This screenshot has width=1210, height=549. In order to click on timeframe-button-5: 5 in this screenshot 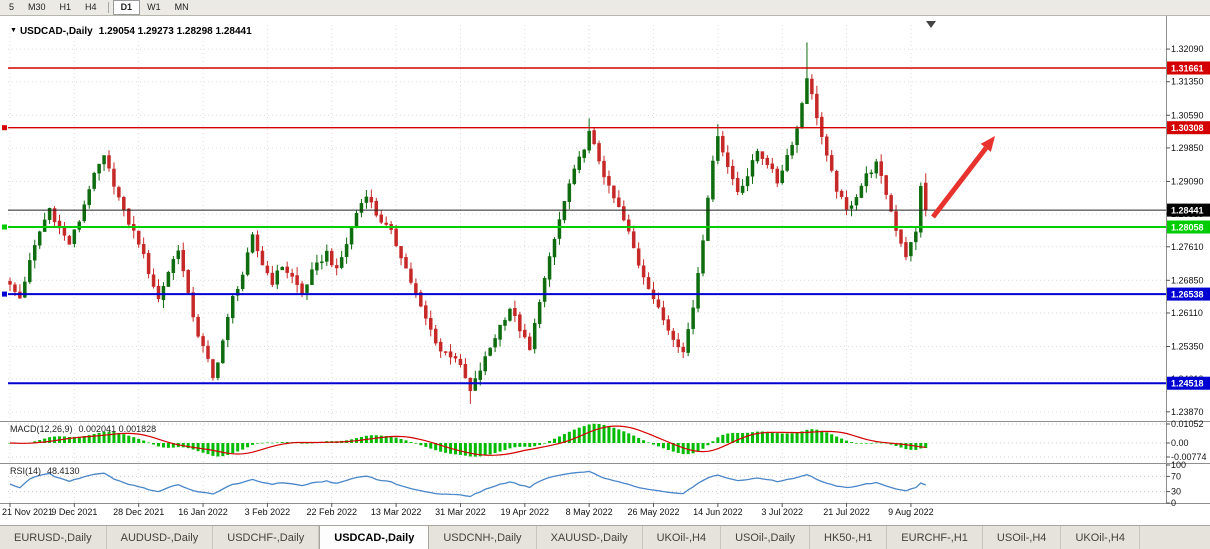, I will do `click(12, 7)`.